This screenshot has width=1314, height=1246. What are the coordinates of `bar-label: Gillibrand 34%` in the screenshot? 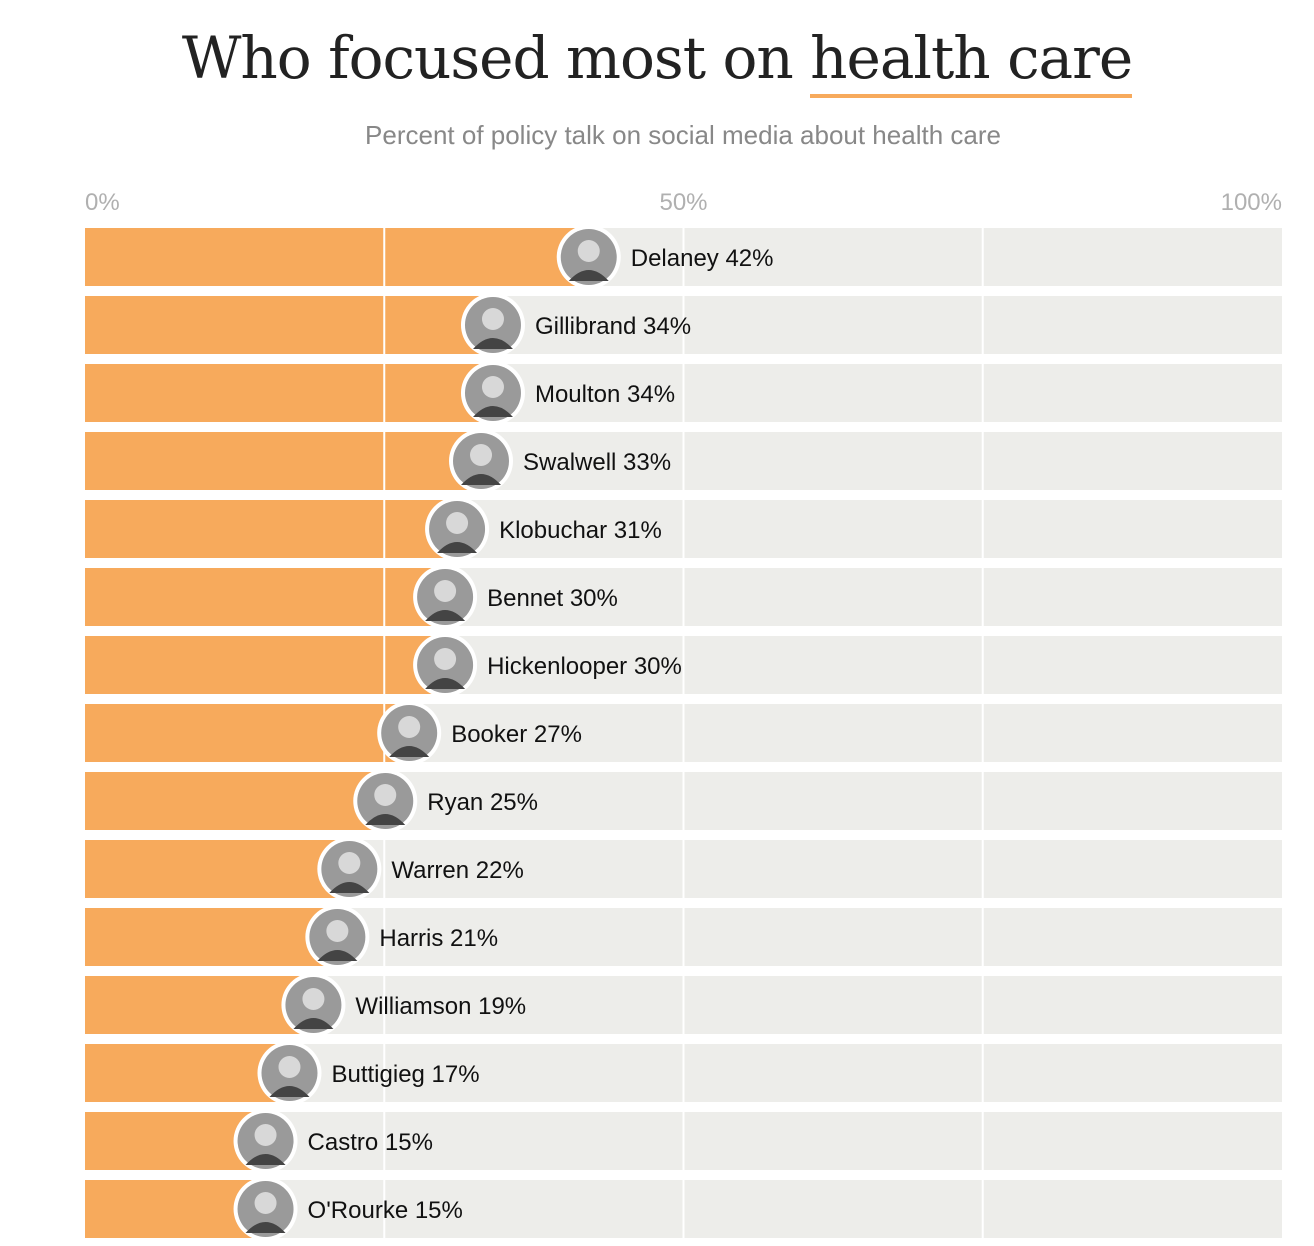 It's located at (613, 326).